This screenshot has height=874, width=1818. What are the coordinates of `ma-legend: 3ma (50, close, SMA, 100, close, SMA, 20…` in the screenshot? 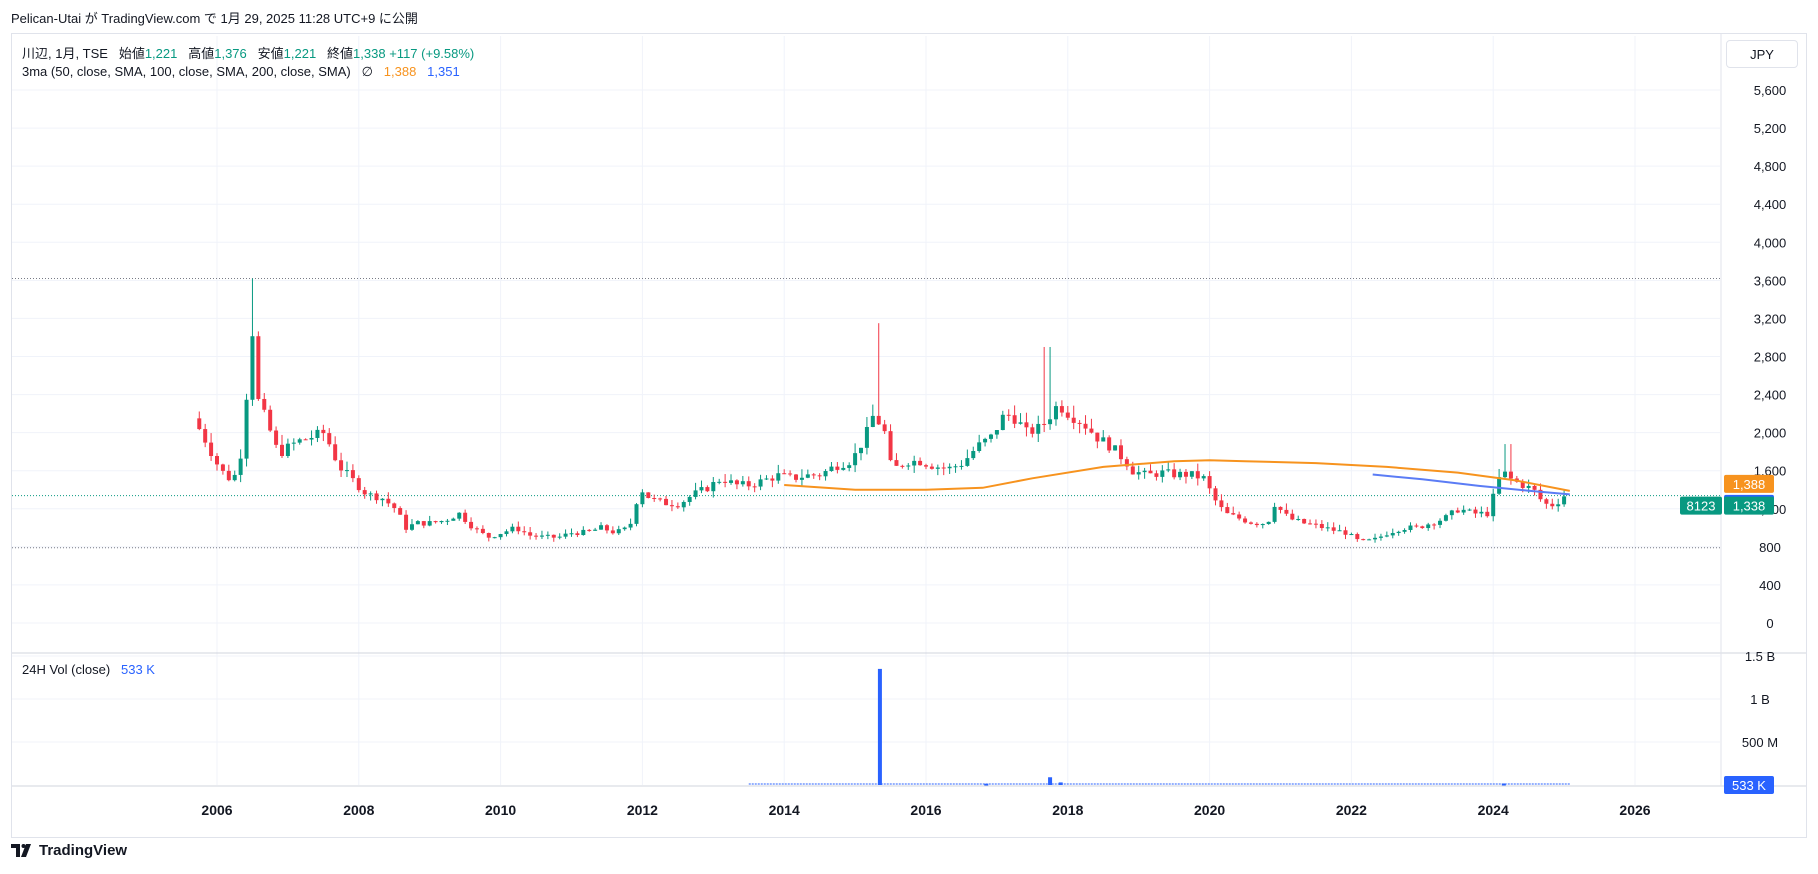 It's located at (241, 72).